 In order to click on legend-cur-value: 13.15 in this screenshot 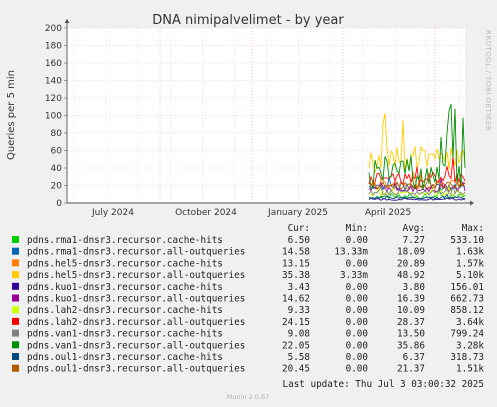, I will do `click(296, 263)`.